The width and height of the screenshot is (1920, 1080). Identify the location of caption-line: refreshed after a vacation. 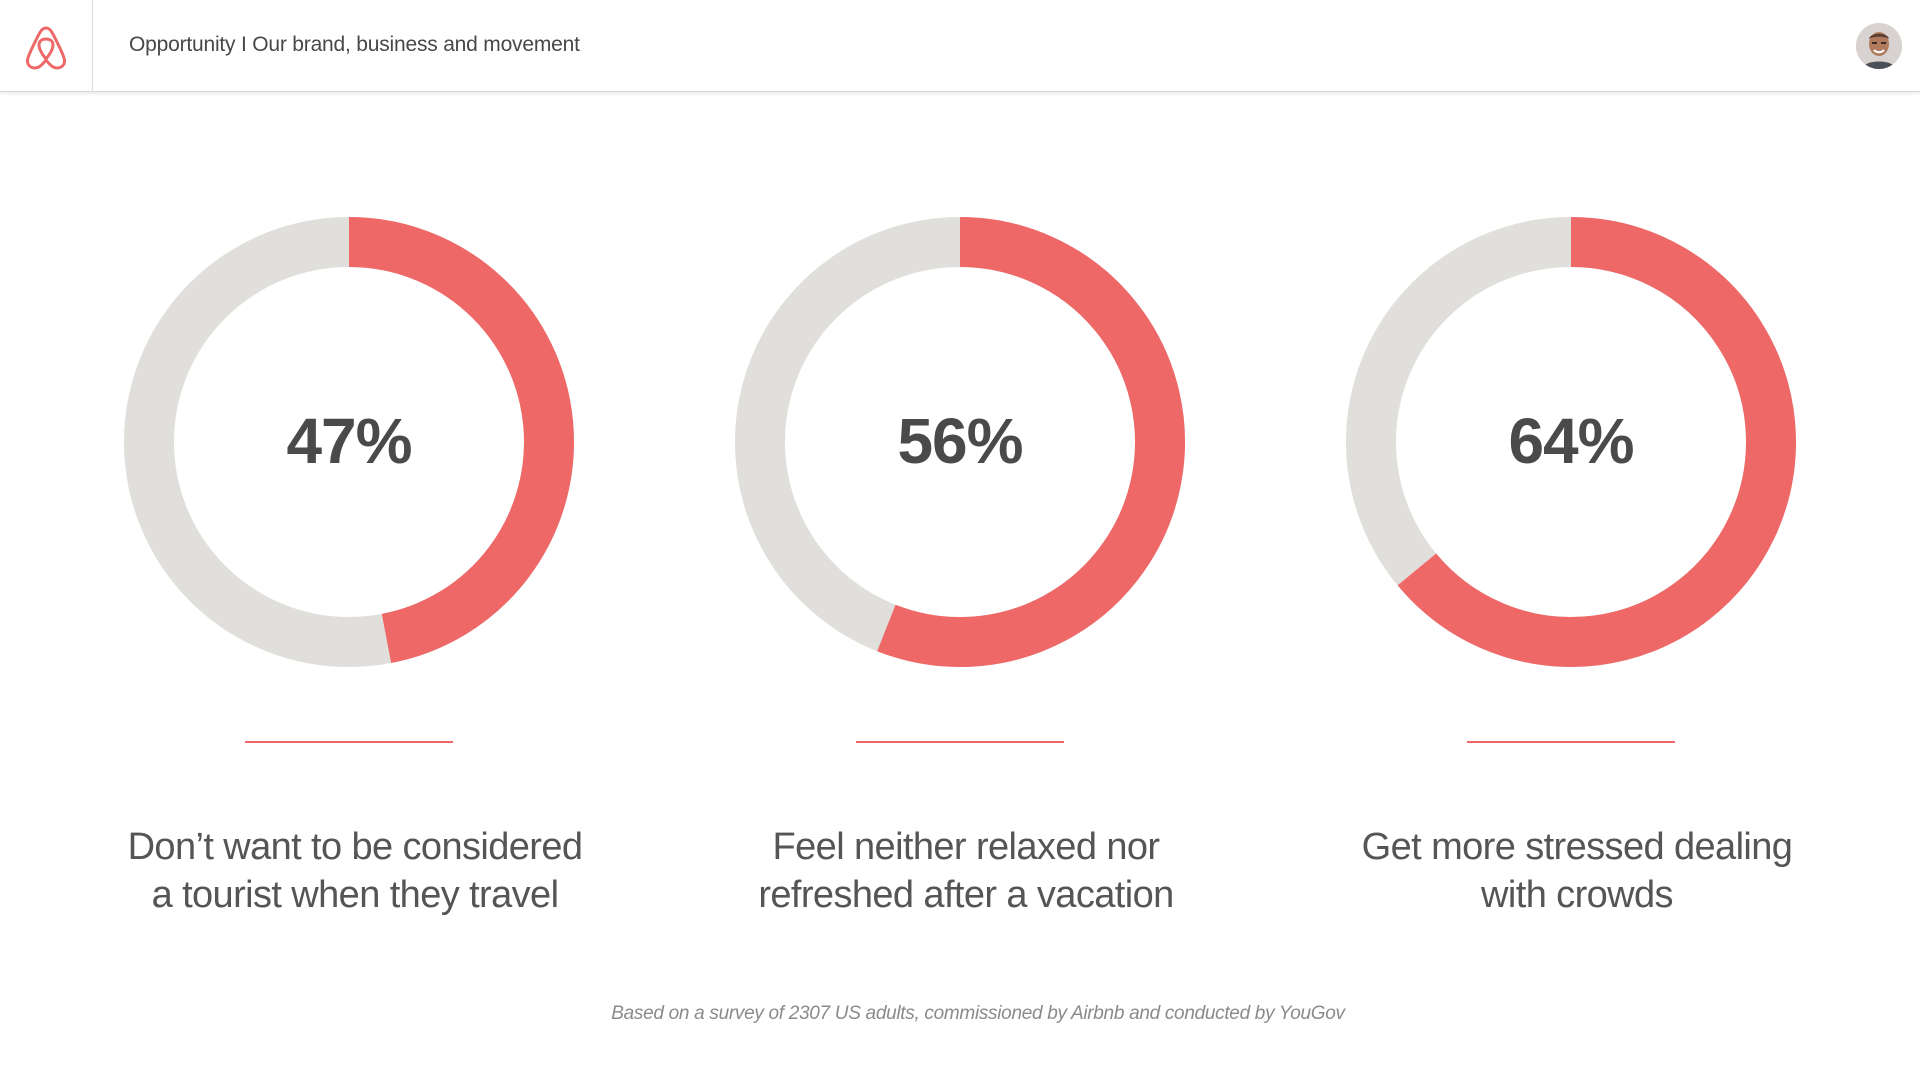
(966, 895).